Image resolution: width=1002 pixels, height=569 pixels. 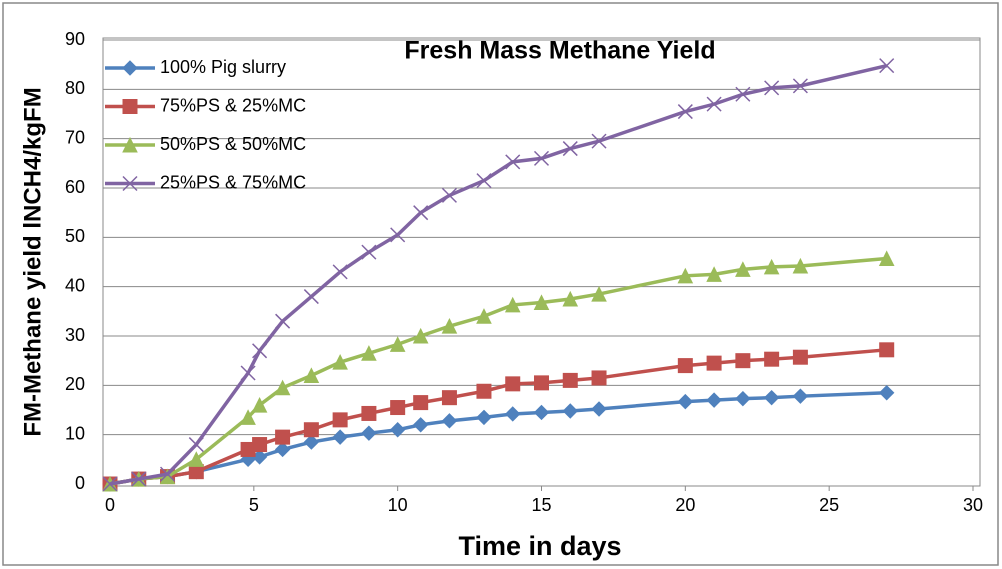 What do you see at coordinates (254, 505) in the screenshot?
I see `x-tick-label: 5` at bounding box center [254, 505].